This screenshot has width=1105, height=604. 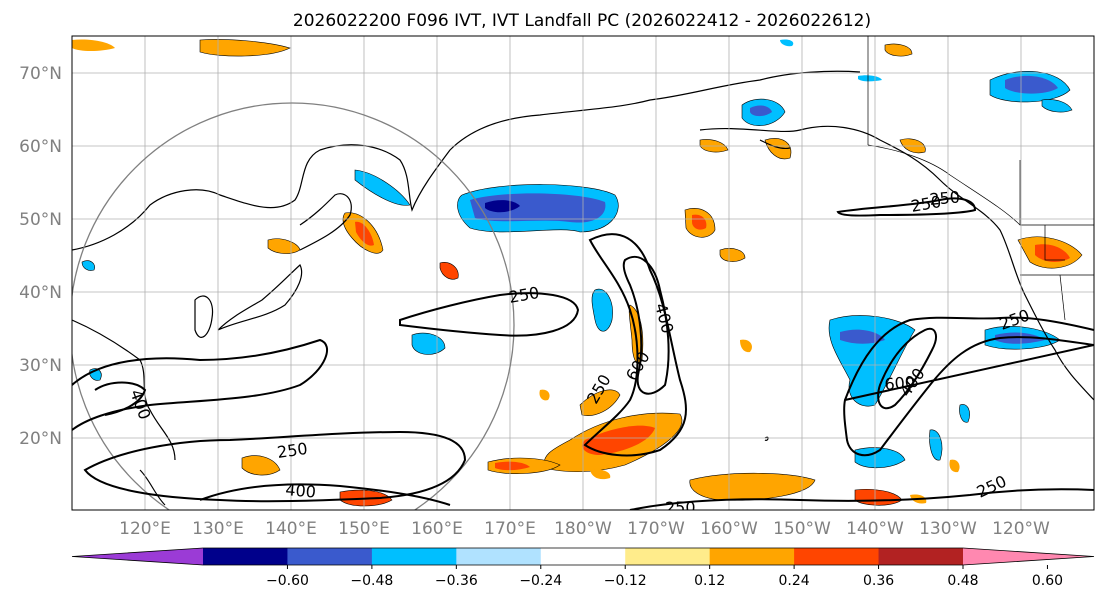 What do you see at coordinates (287, 581) in the screenshot?
I see `colorbar-tick-label: −0.60` at bounding box center [287, 581].